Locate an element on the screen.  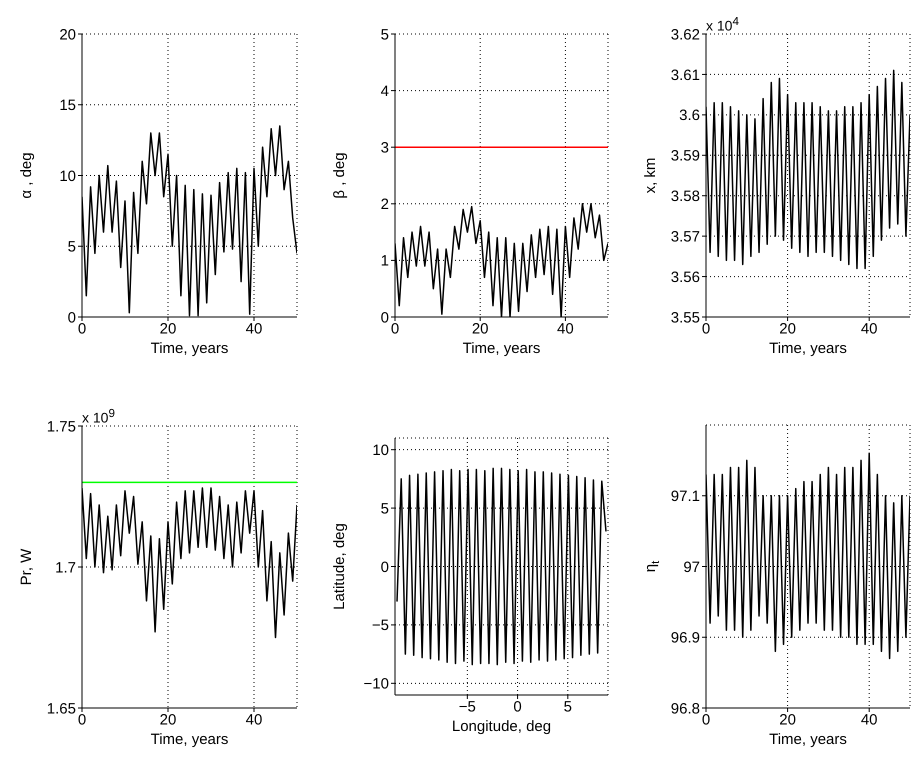
y-axis-title: α , deg is located at coordinates (26, 175).